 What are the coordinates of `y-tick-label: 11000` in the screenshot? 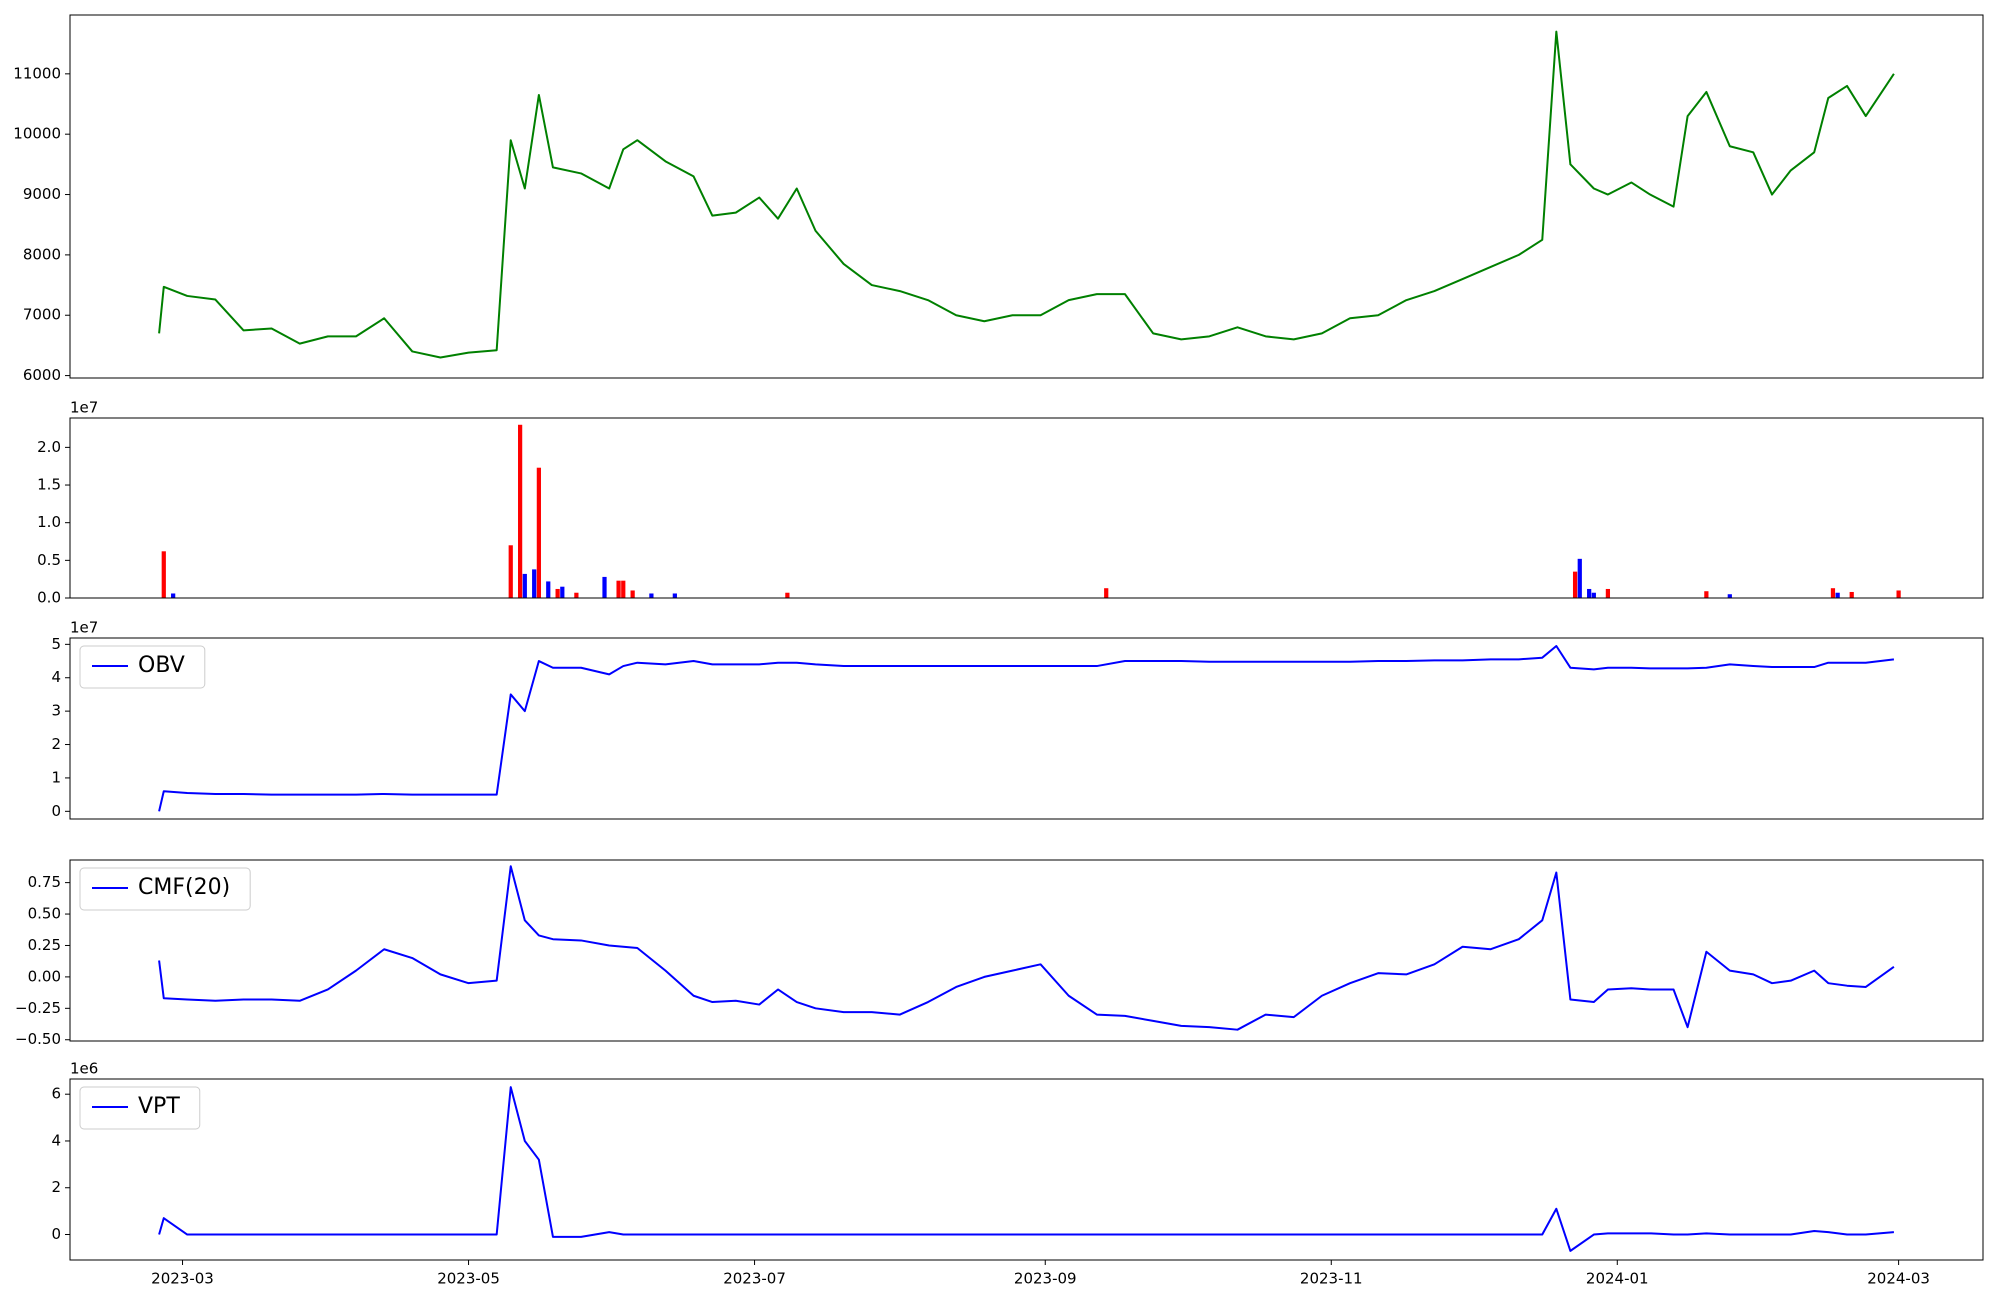 It's located at (37, 73).